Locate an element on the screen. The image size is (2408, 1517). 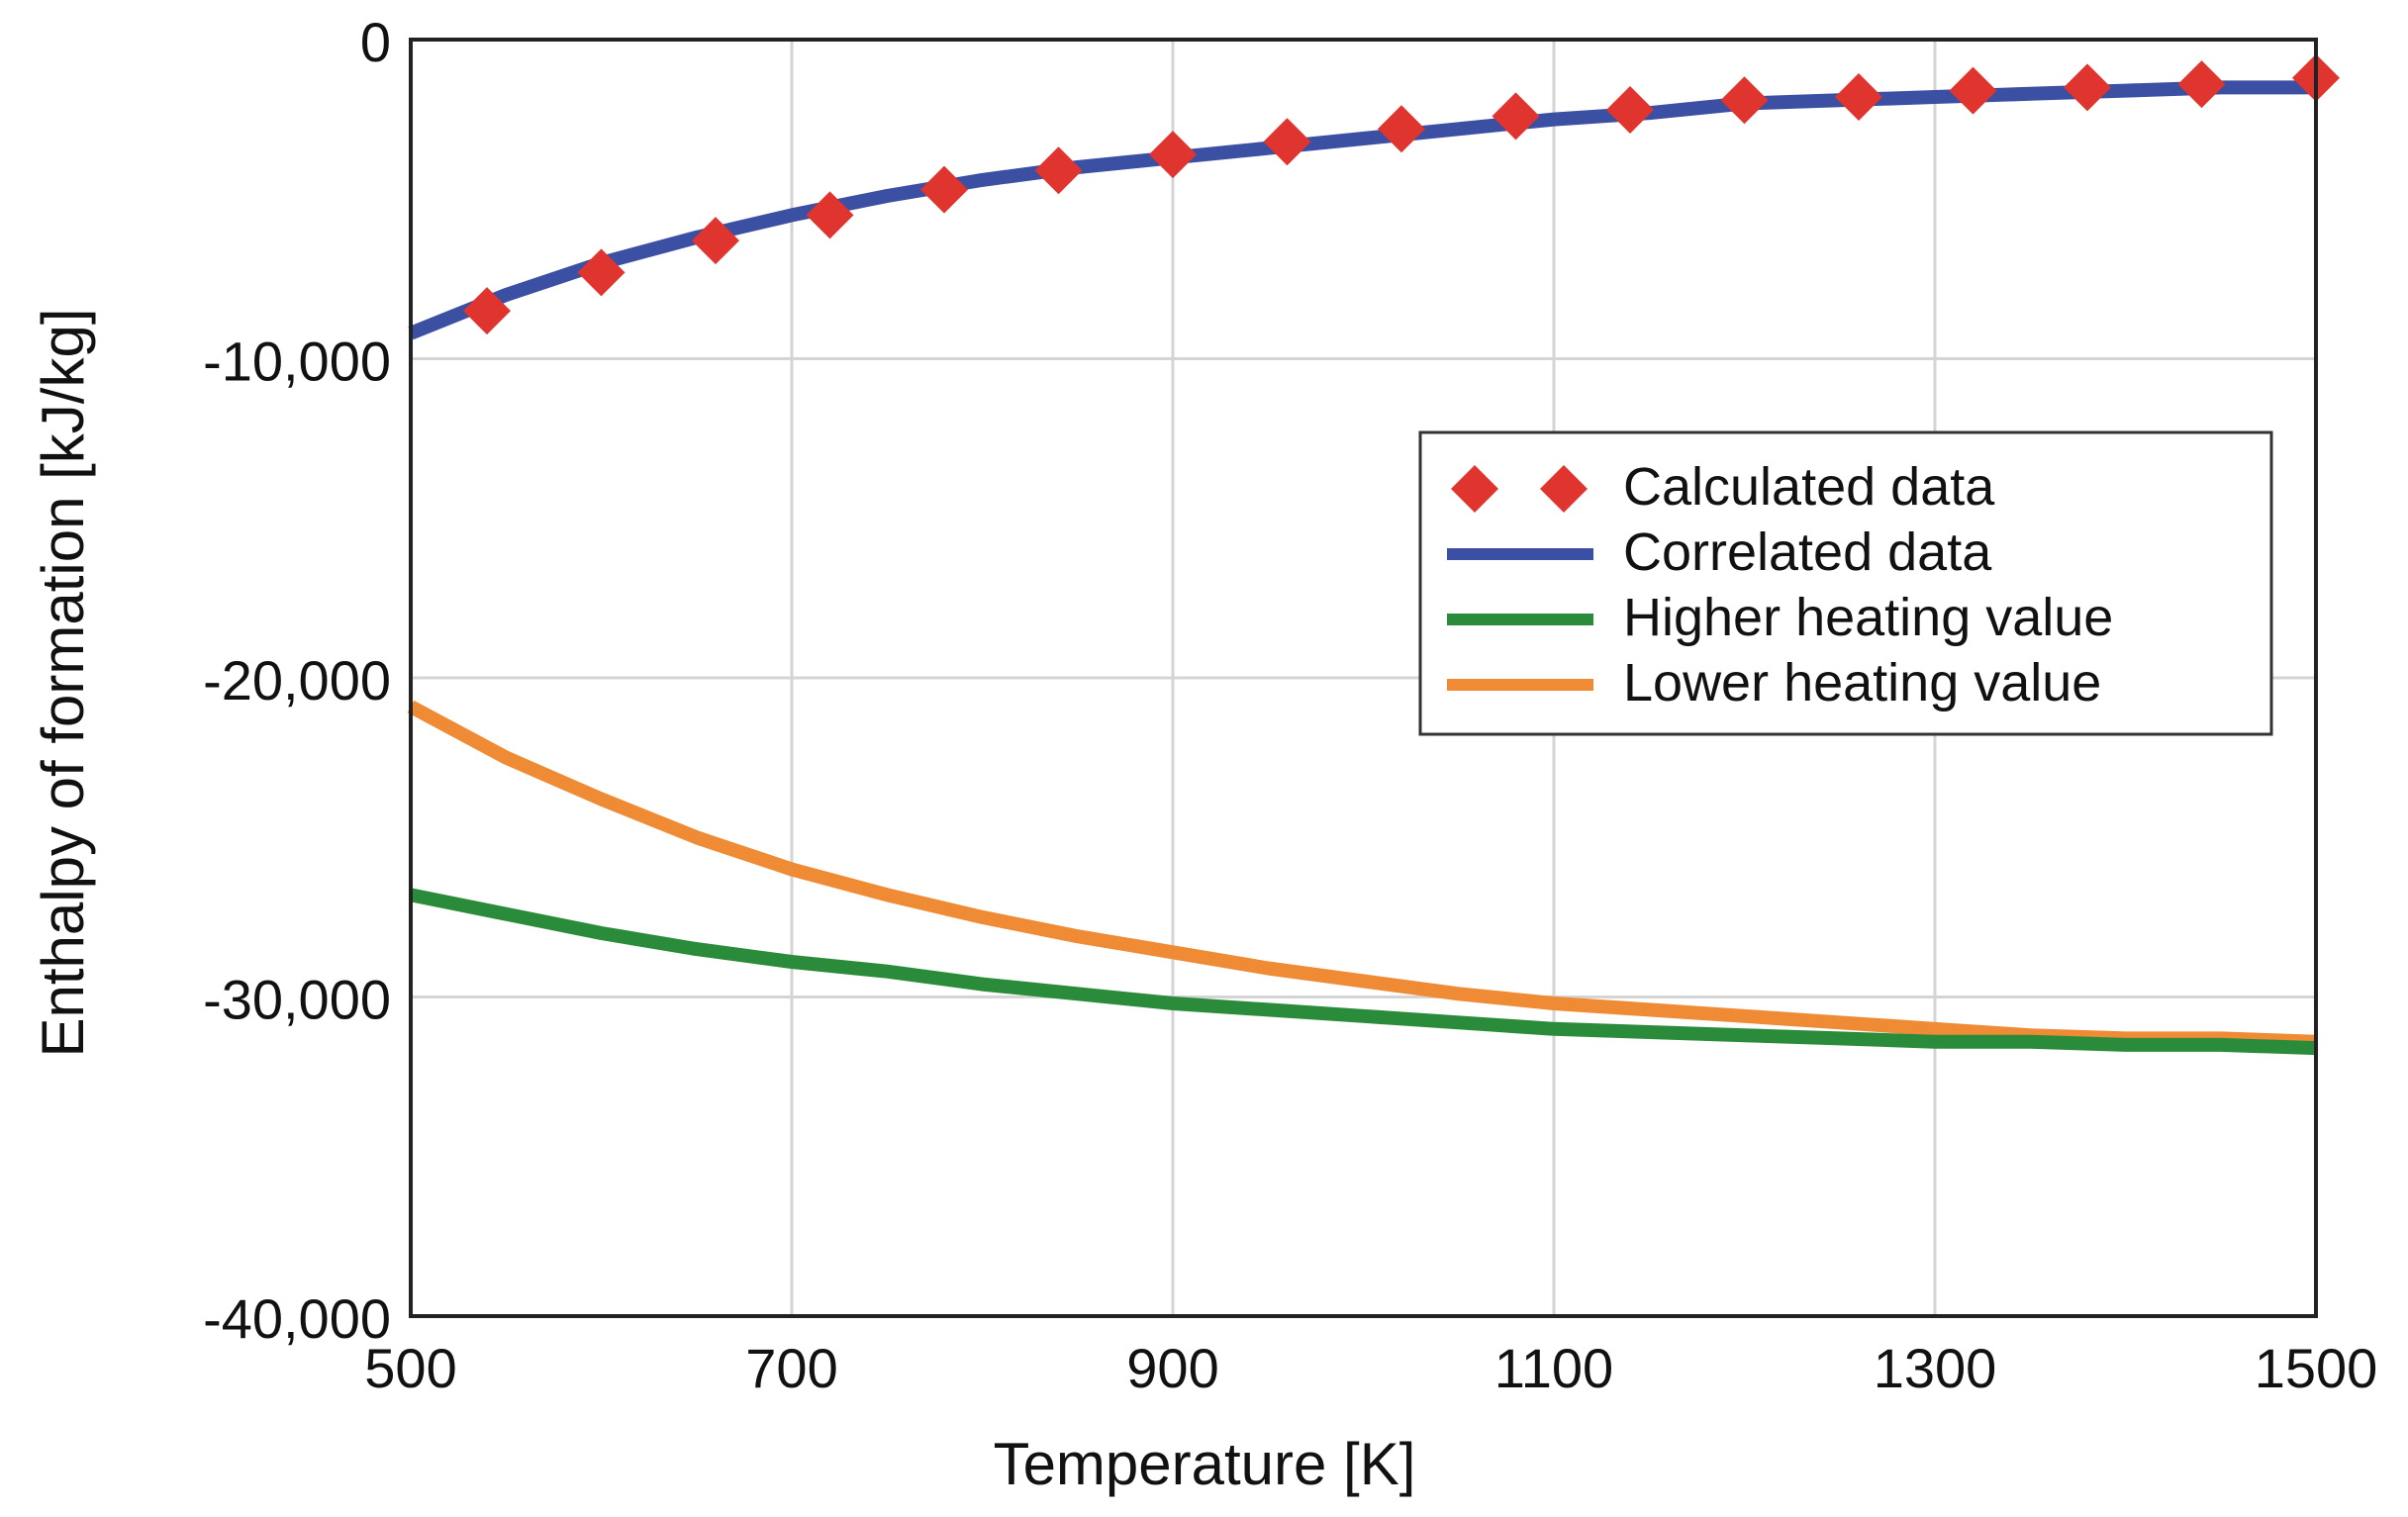
legend-label-correlated: Correlated data is located at coordinates (1807, 552).